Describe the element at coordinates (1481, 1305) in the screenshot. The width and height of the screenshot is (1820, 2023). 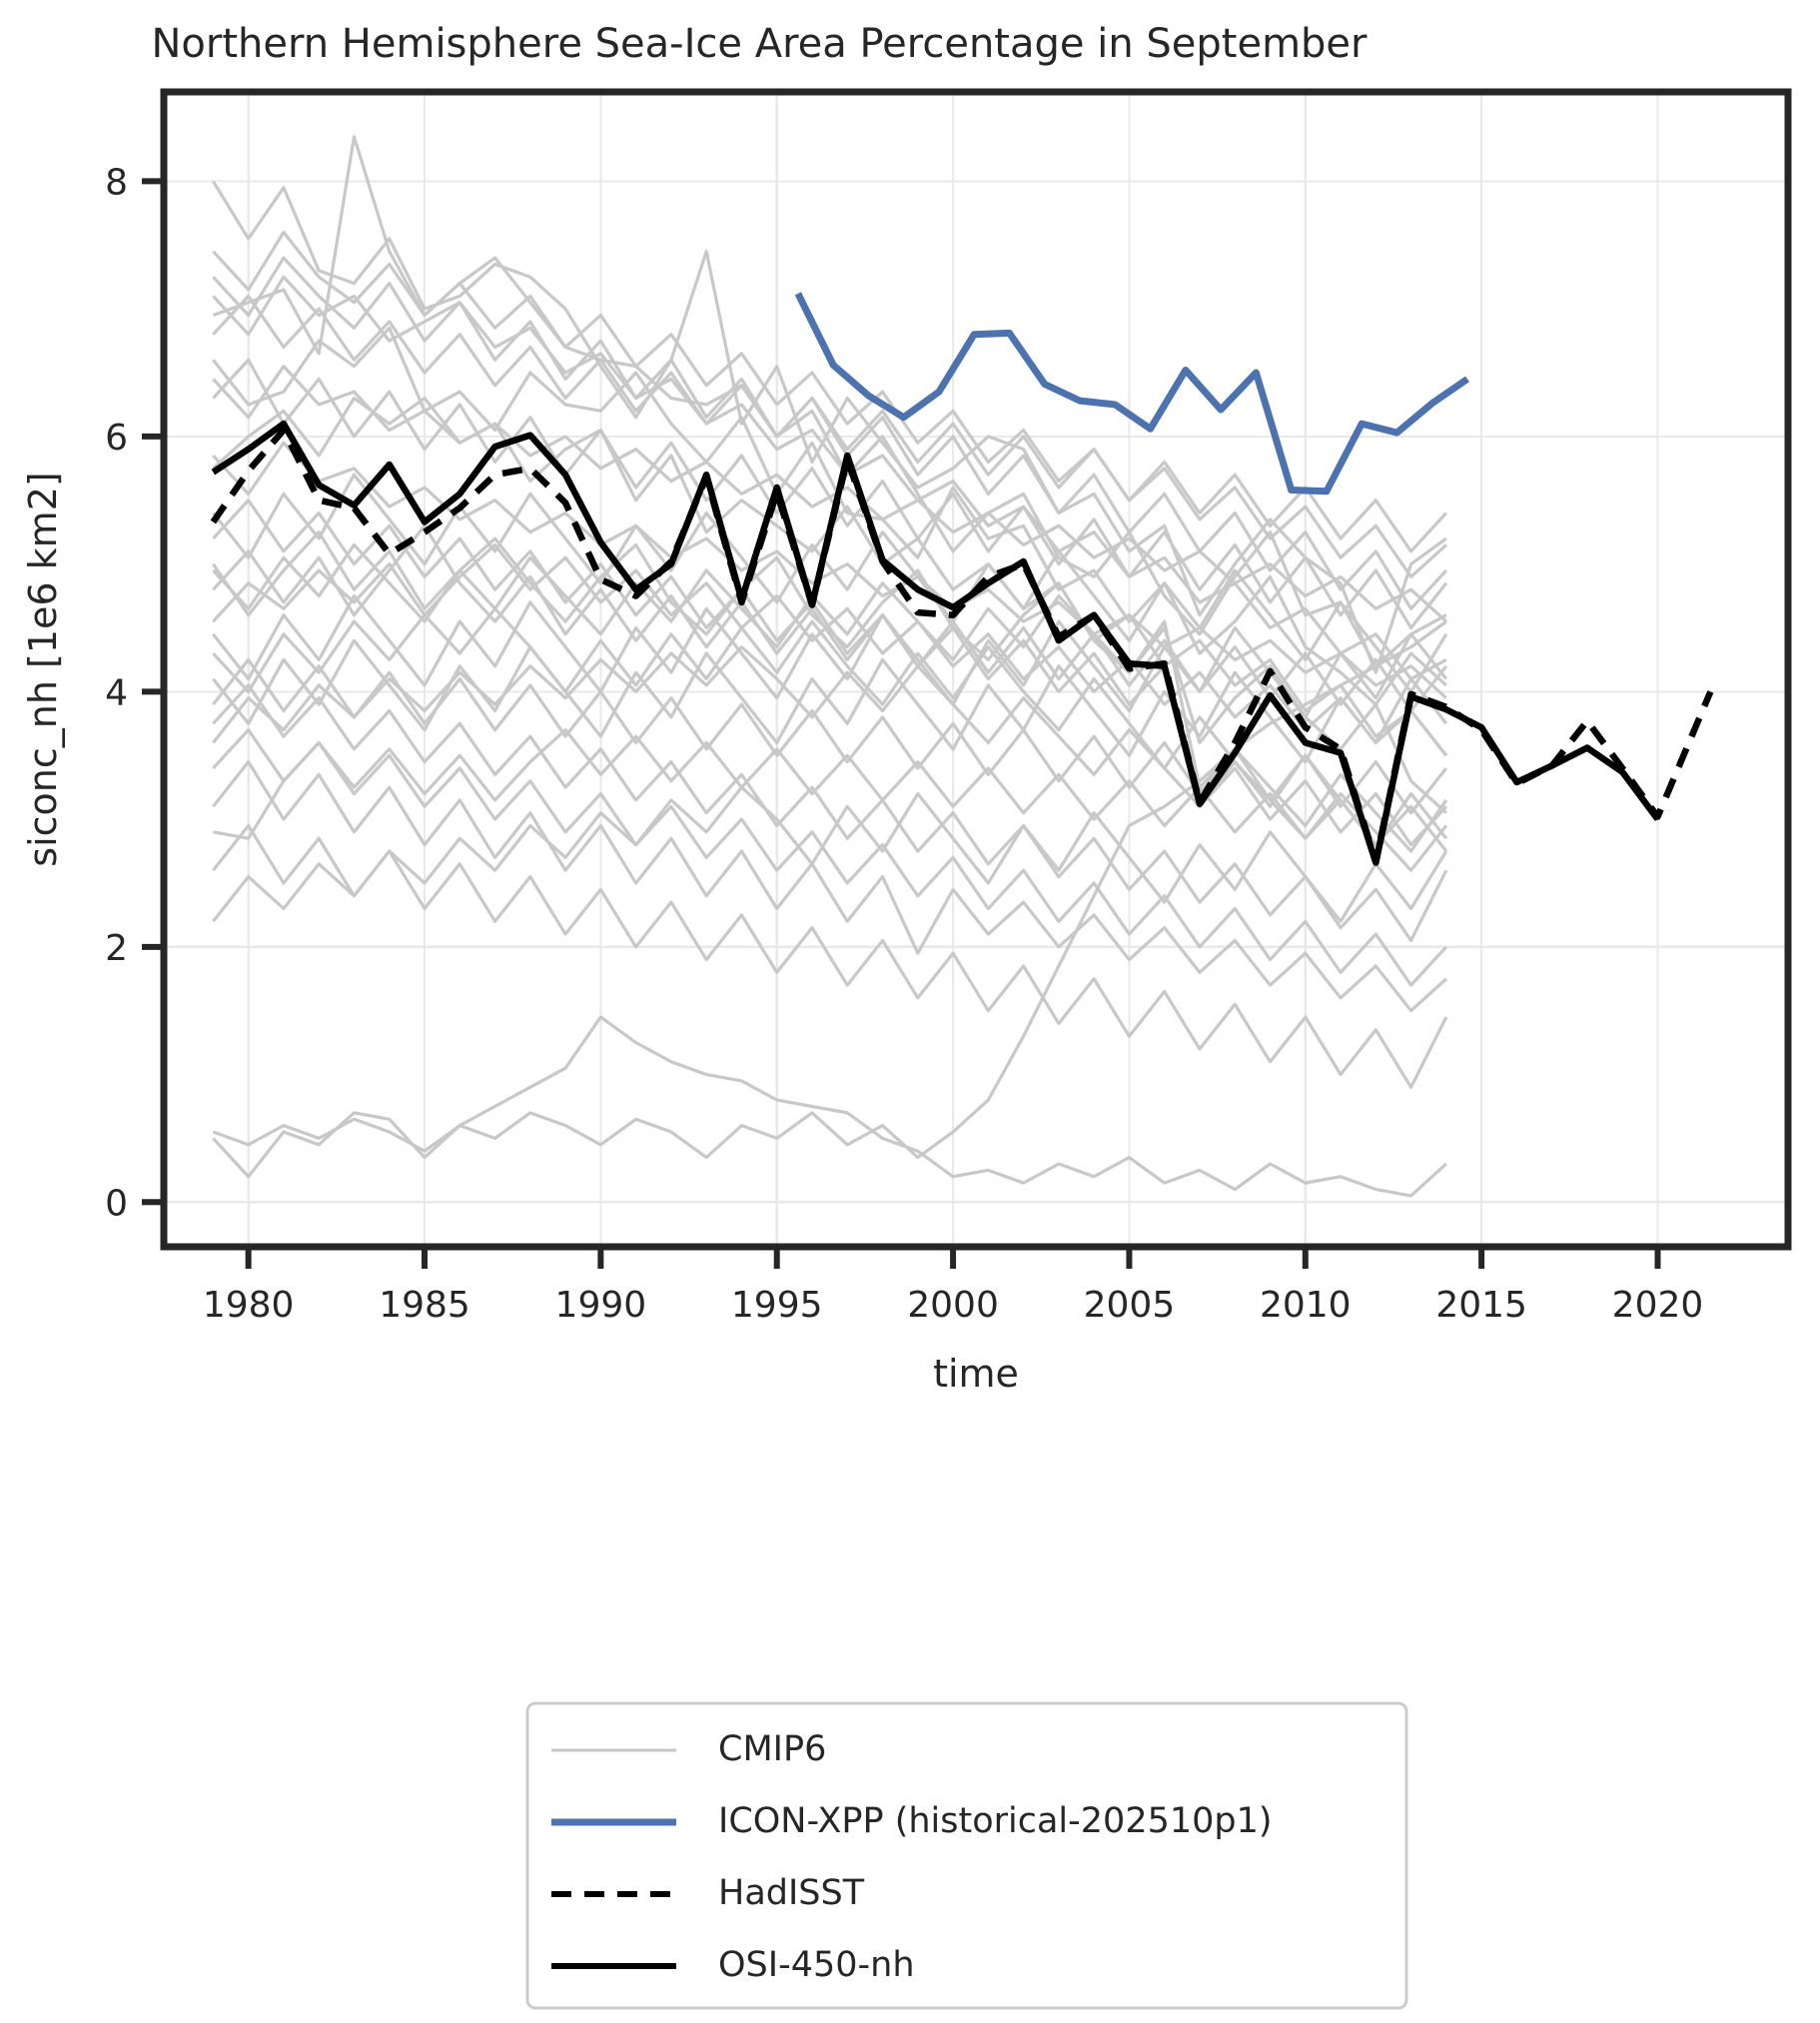
I see `x-tick-label: 2015` at that location.